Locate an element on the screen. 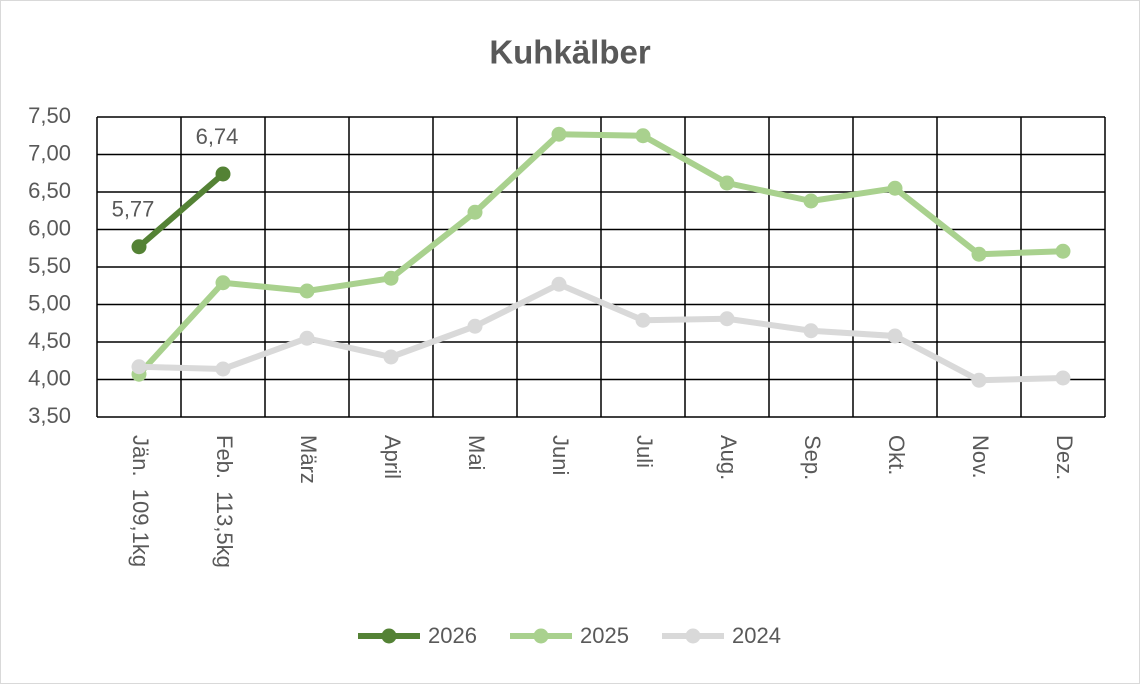 This screenshot has height=684, width=1140. y-tick-label: 4,50 is located at coordinates (49, 340).